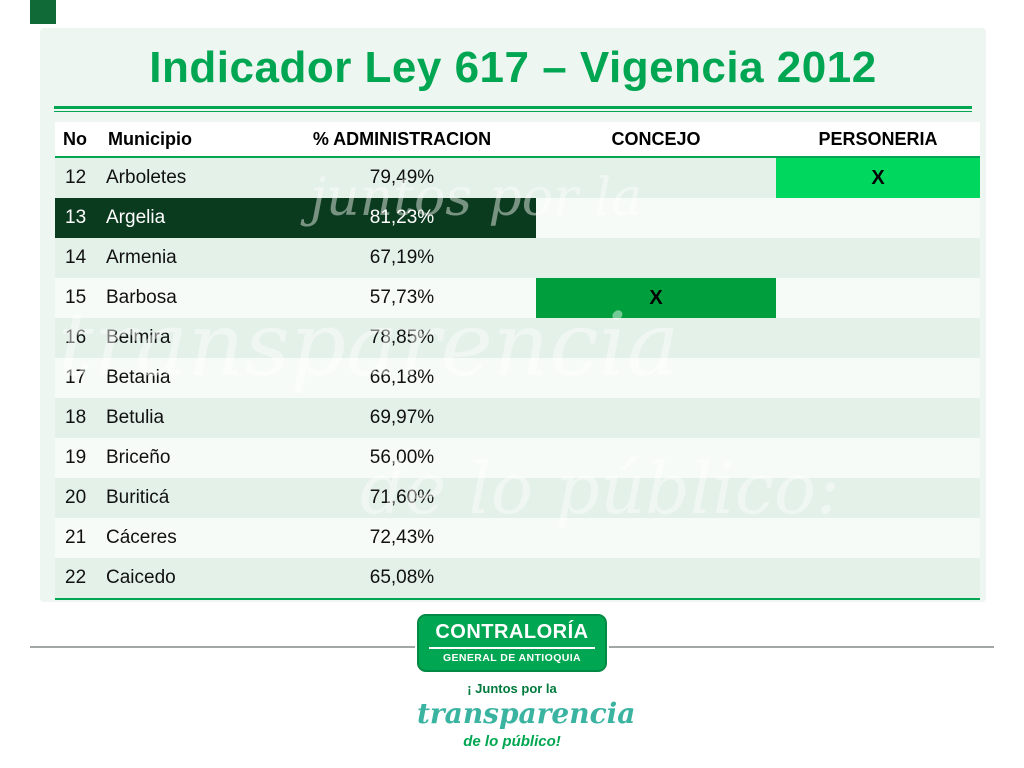  What do you see at coordinates (402, 297) in the screenshot?
I see `administration-percentage: 57,73%` at bounding box center [402, 297].